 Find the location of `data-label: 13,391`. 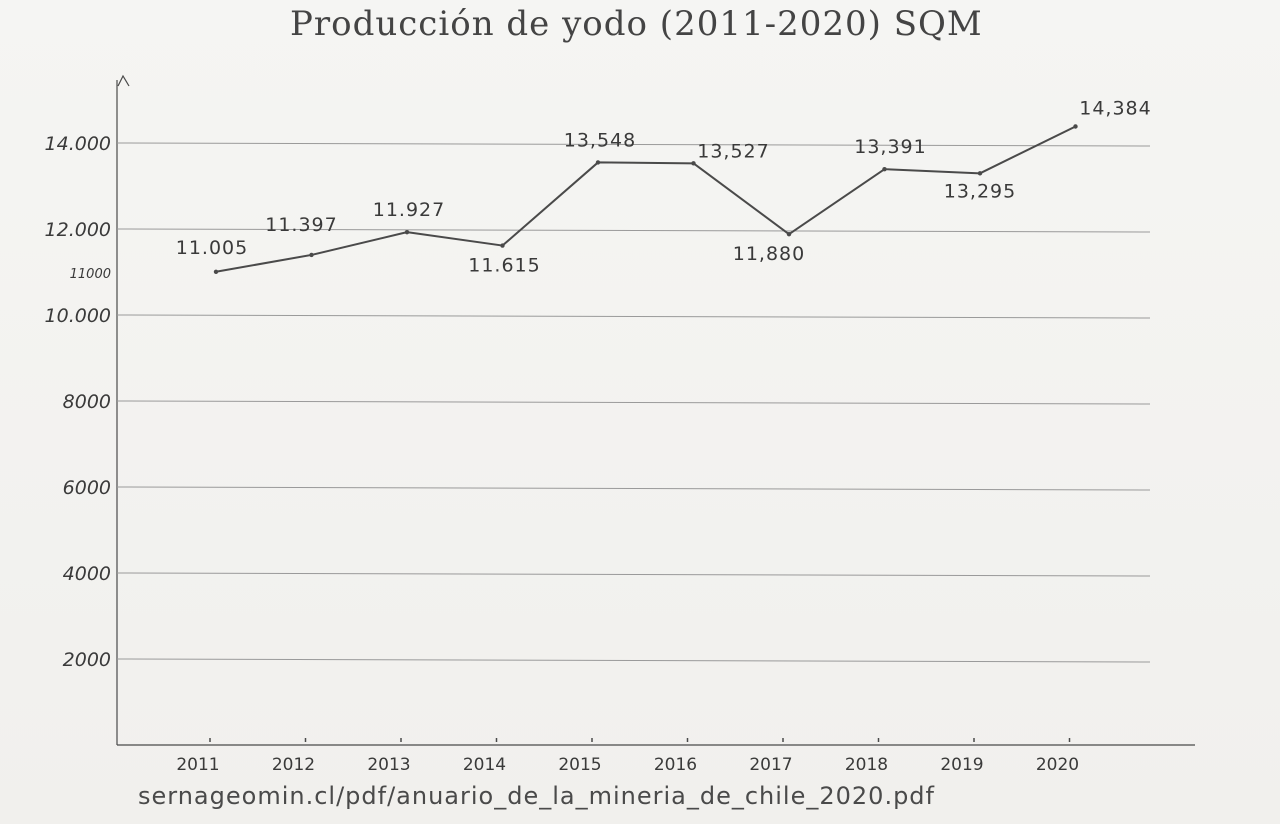

data-label: 13,391 is located at coordinates (890, 147).